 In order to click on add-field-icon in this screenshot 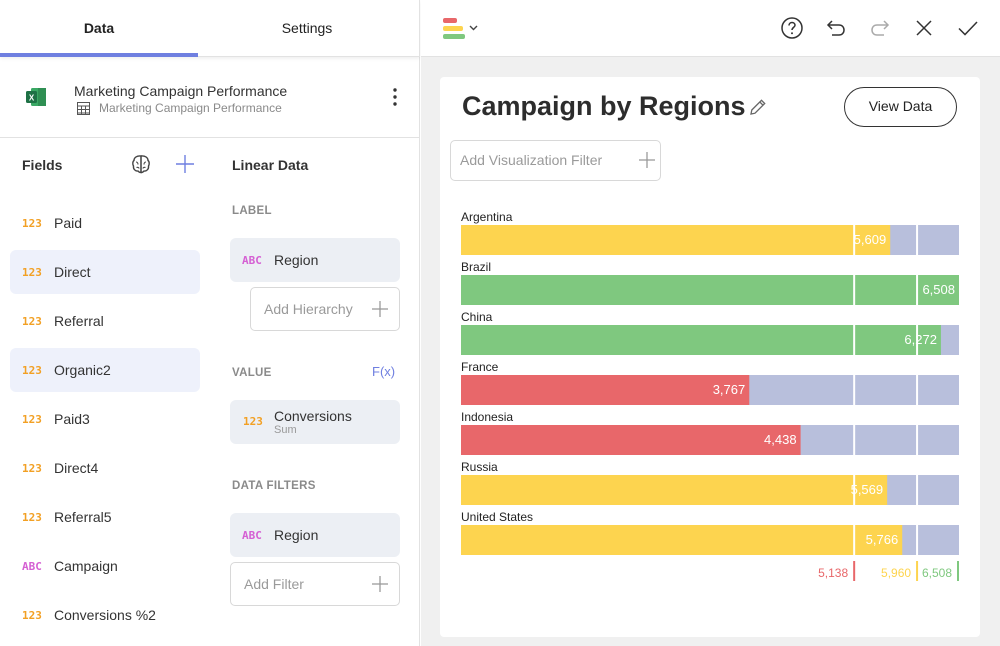, I will do `click(185, 164)`.